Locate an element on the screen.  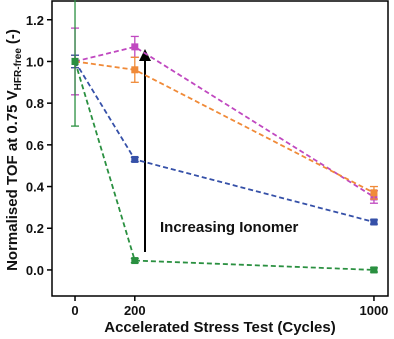
y-tick-label: 1.2 is located at coordinates (35, 20).